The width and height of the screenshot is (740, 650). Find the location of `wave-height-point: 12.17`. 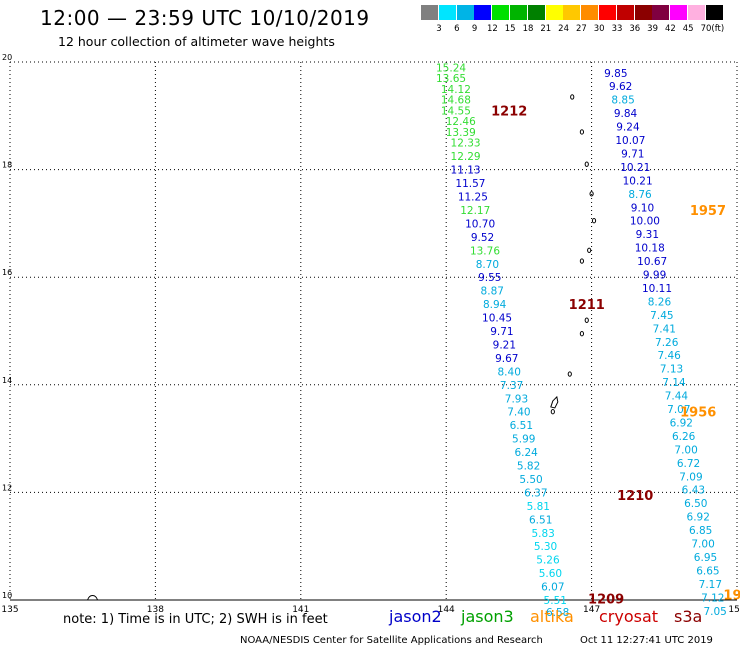

wave-height-point: 12.17 is located at coordinates (475, 211).